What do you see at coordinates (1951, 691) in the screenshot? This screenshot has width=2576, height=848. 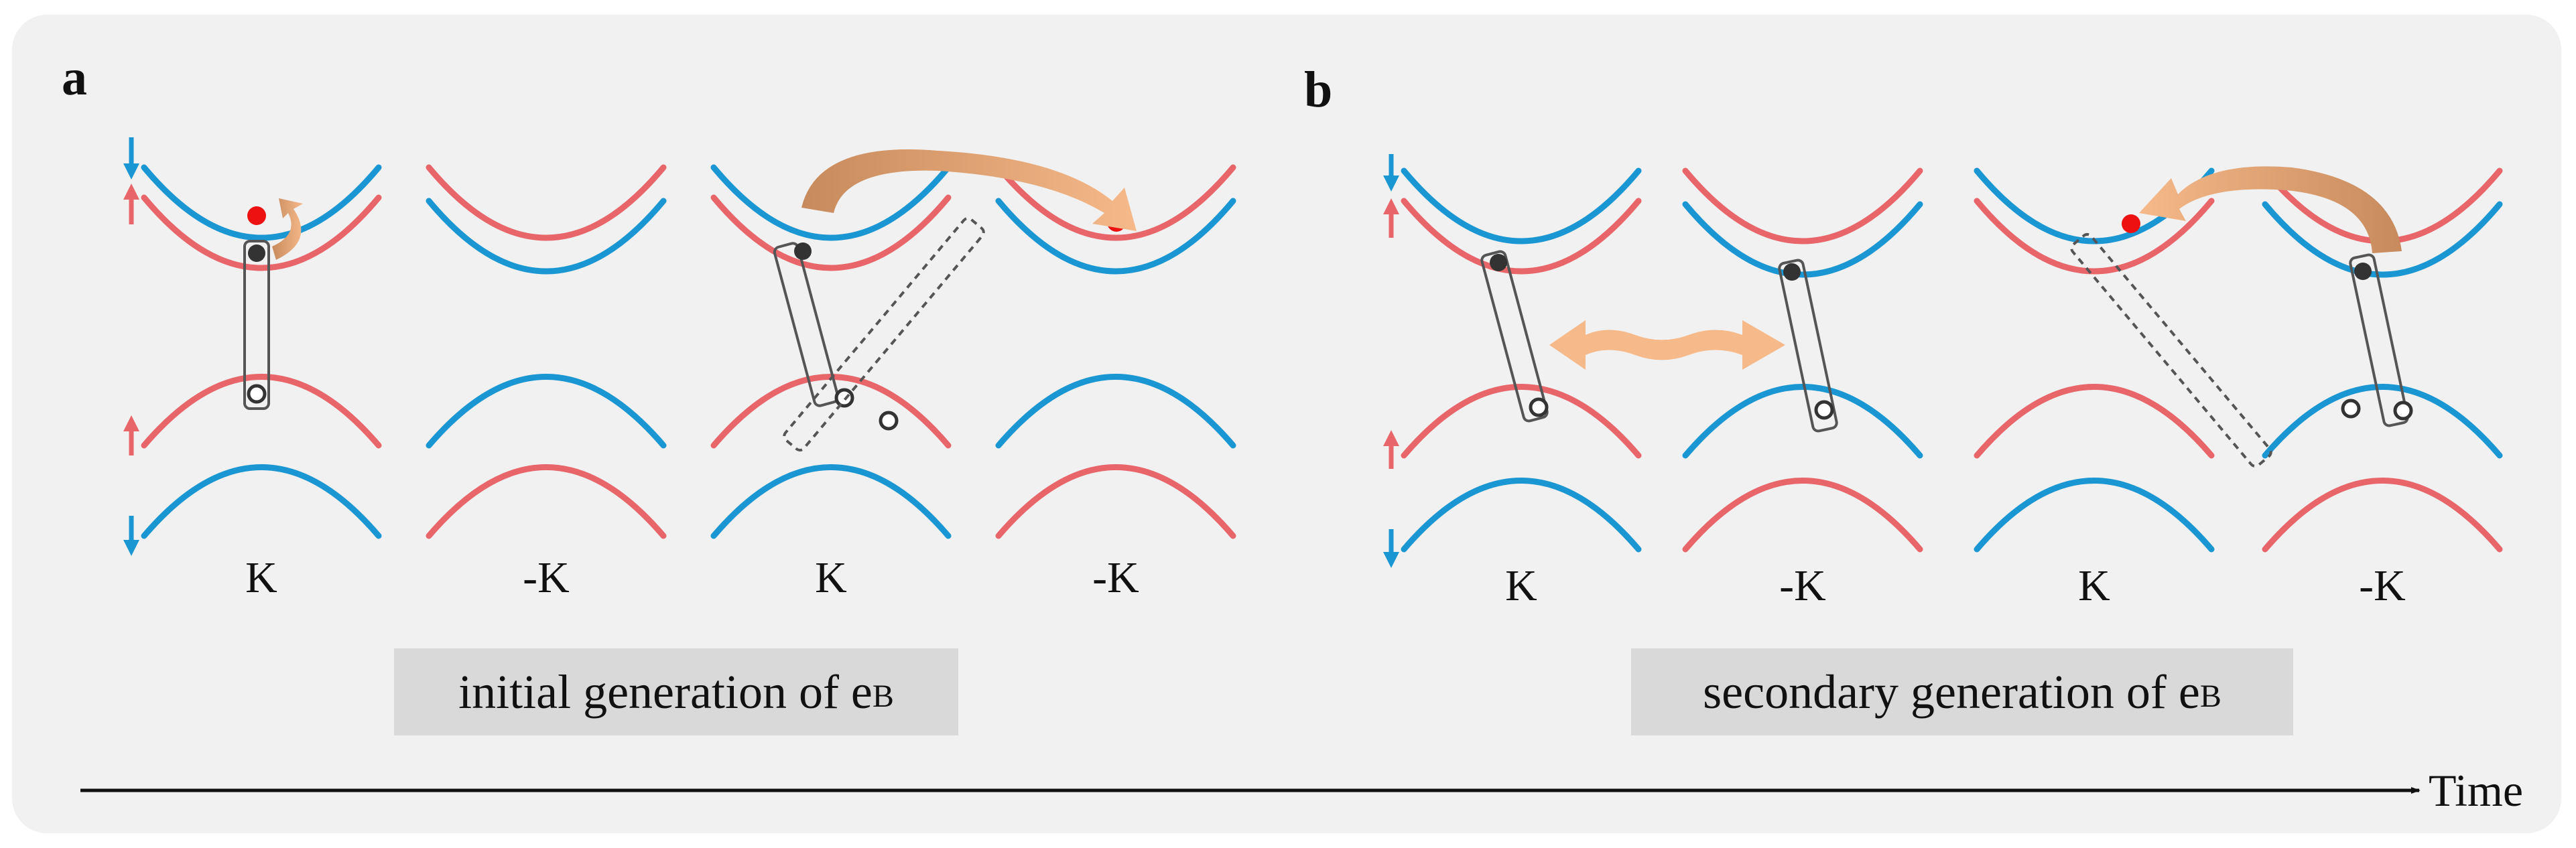 I see `panel-b-caption-text: secondary generation of e` at bounding box center [1951, 691].